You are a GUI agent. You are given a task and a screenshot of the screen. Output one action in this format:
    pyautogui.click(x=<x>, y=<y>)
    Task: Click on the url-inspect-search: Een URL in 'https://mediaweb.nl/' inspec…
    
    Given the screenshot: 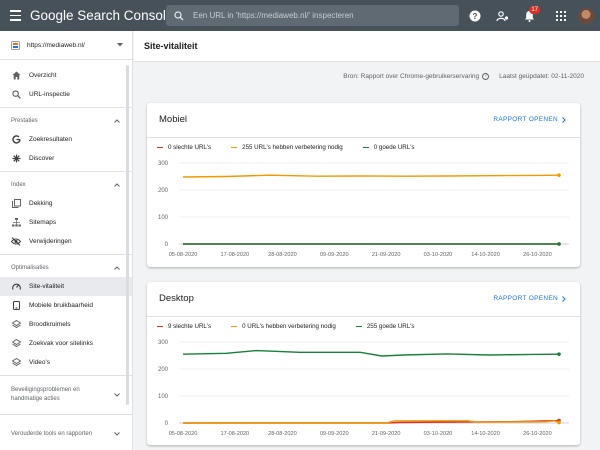 What is the action you would take?
    pyautogui.click(x=312, y=15)
    